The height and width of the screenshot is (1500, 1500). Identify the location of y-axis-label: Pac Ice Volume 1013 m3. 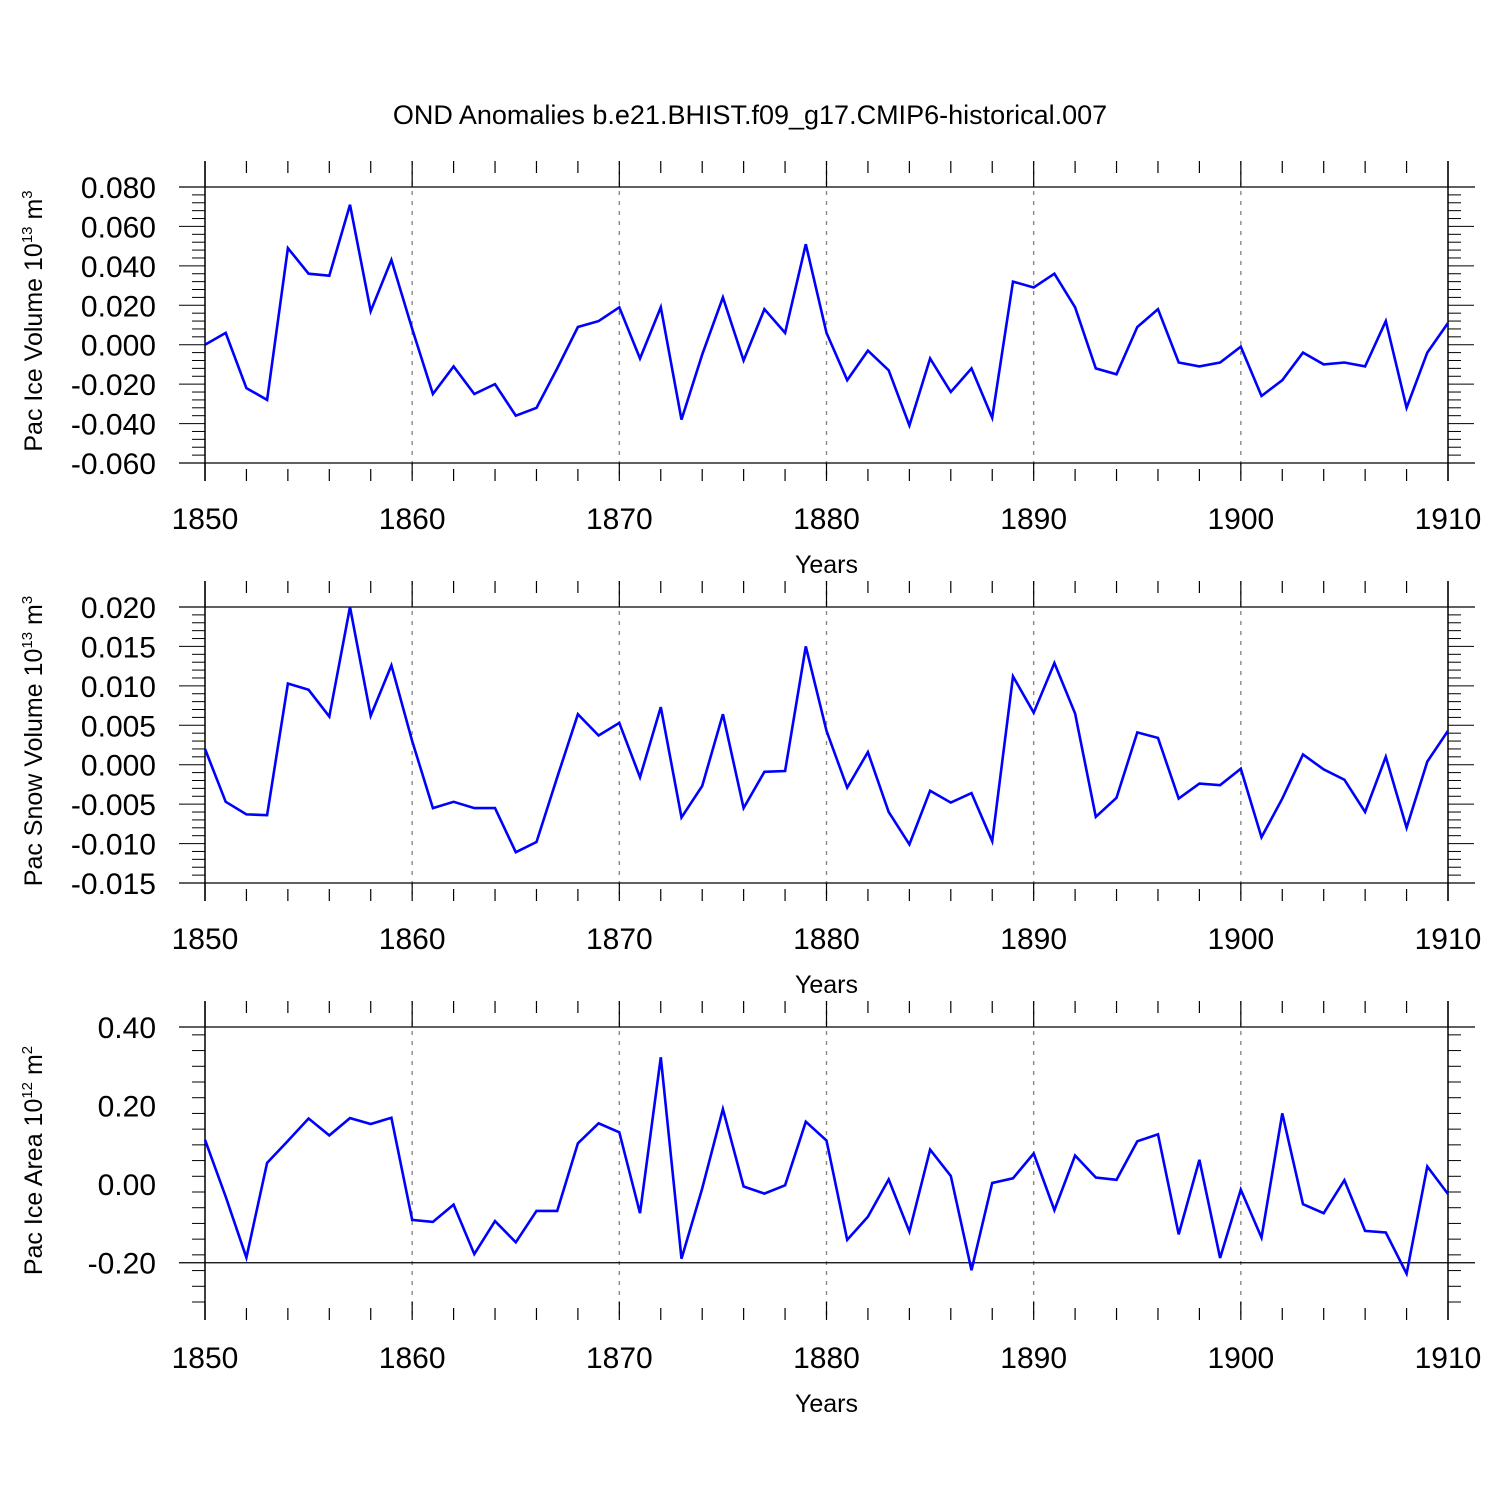
(33, 320).